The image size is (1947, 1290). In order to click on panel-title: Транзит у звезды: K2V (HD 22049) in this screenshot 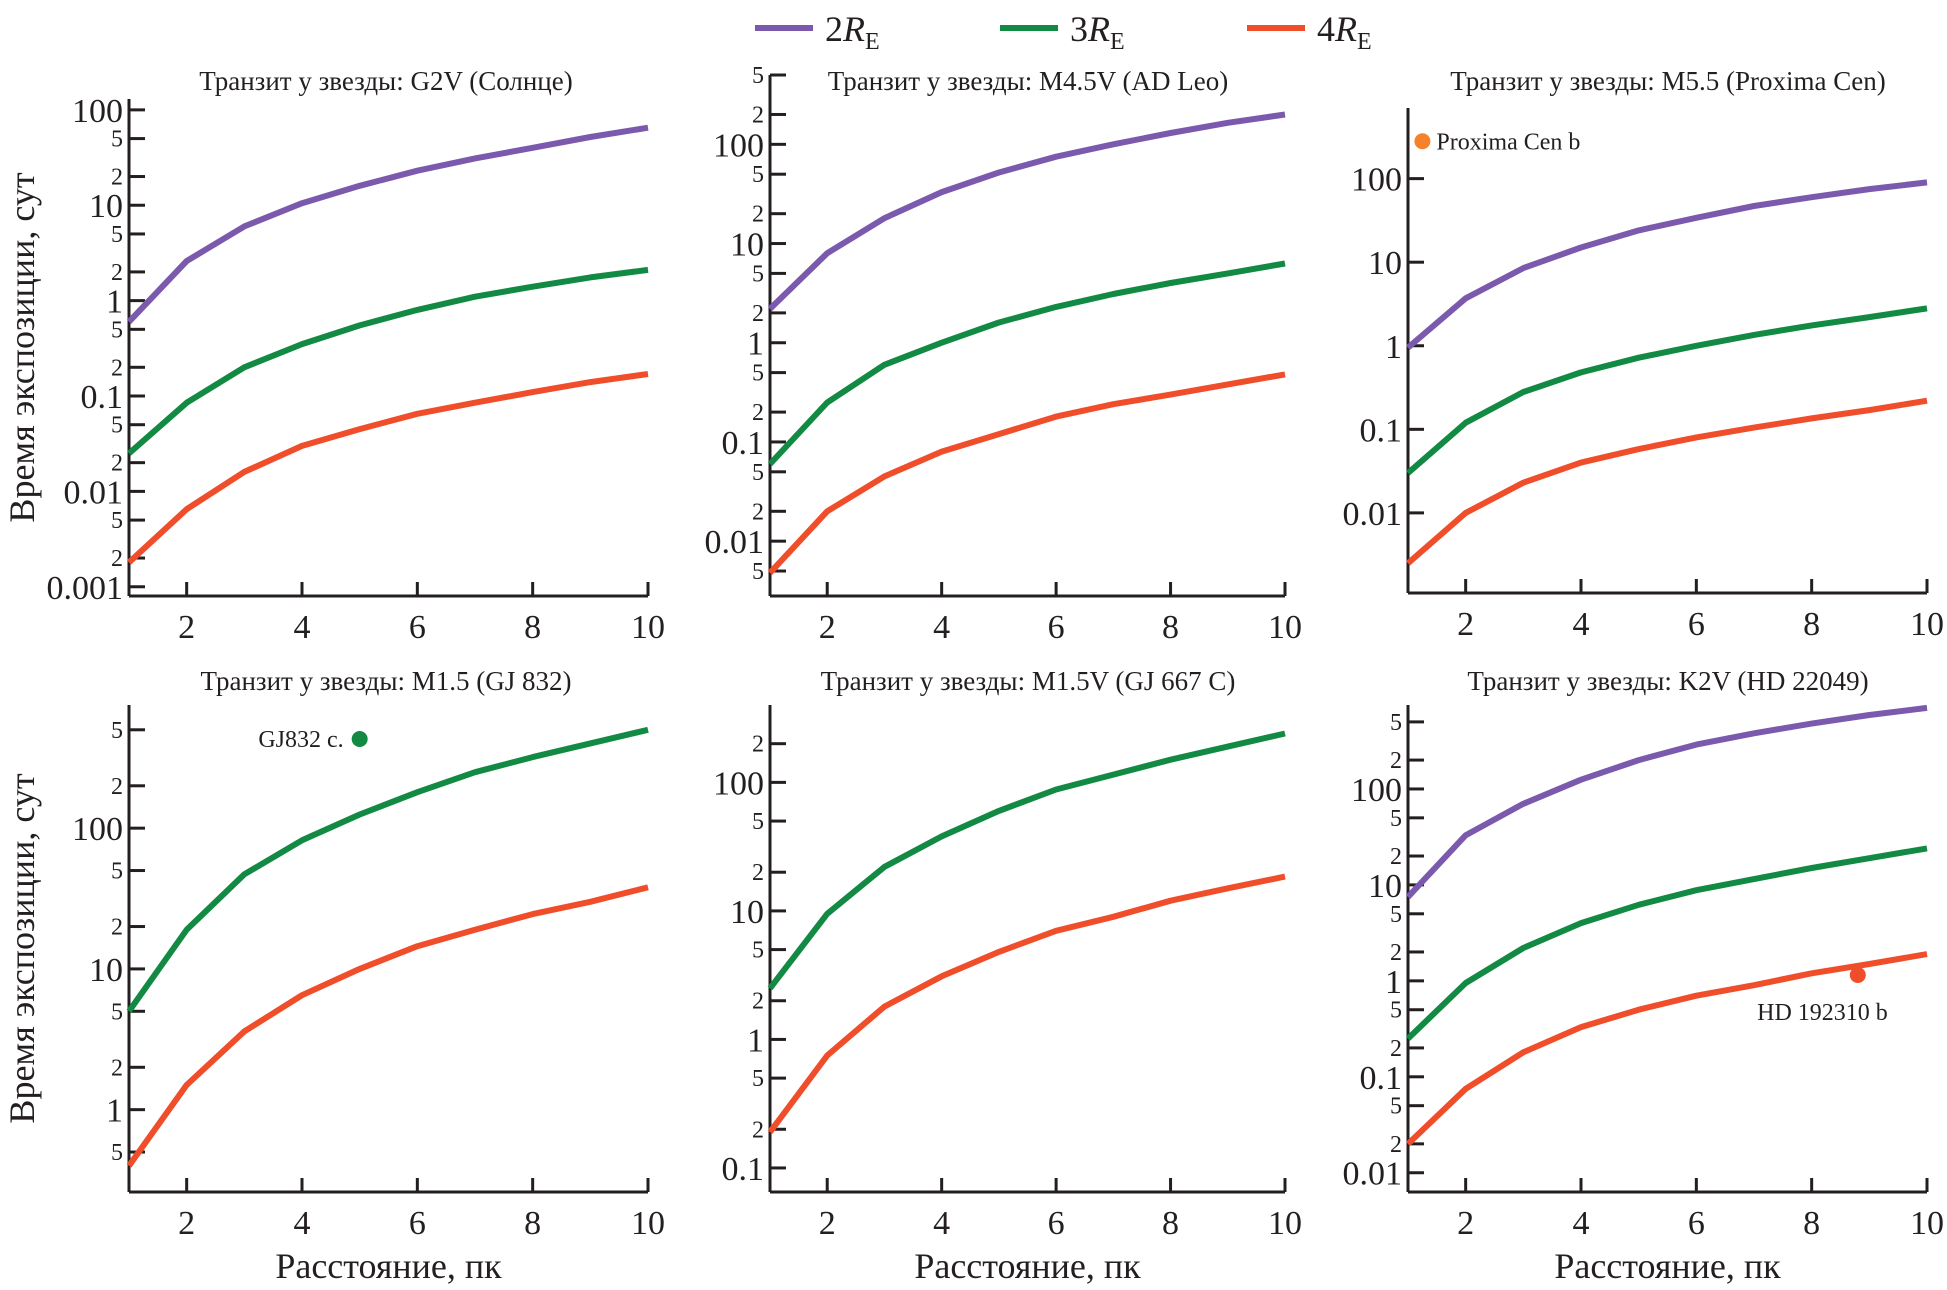, I will do `click(1667, 681)`.